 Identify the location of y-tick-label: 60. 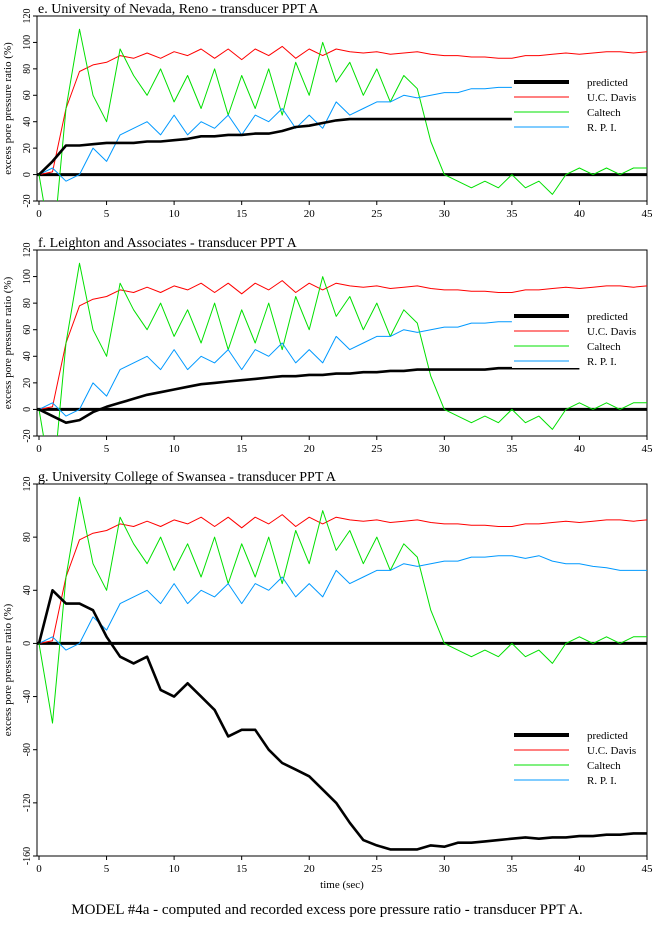
(27, 95).